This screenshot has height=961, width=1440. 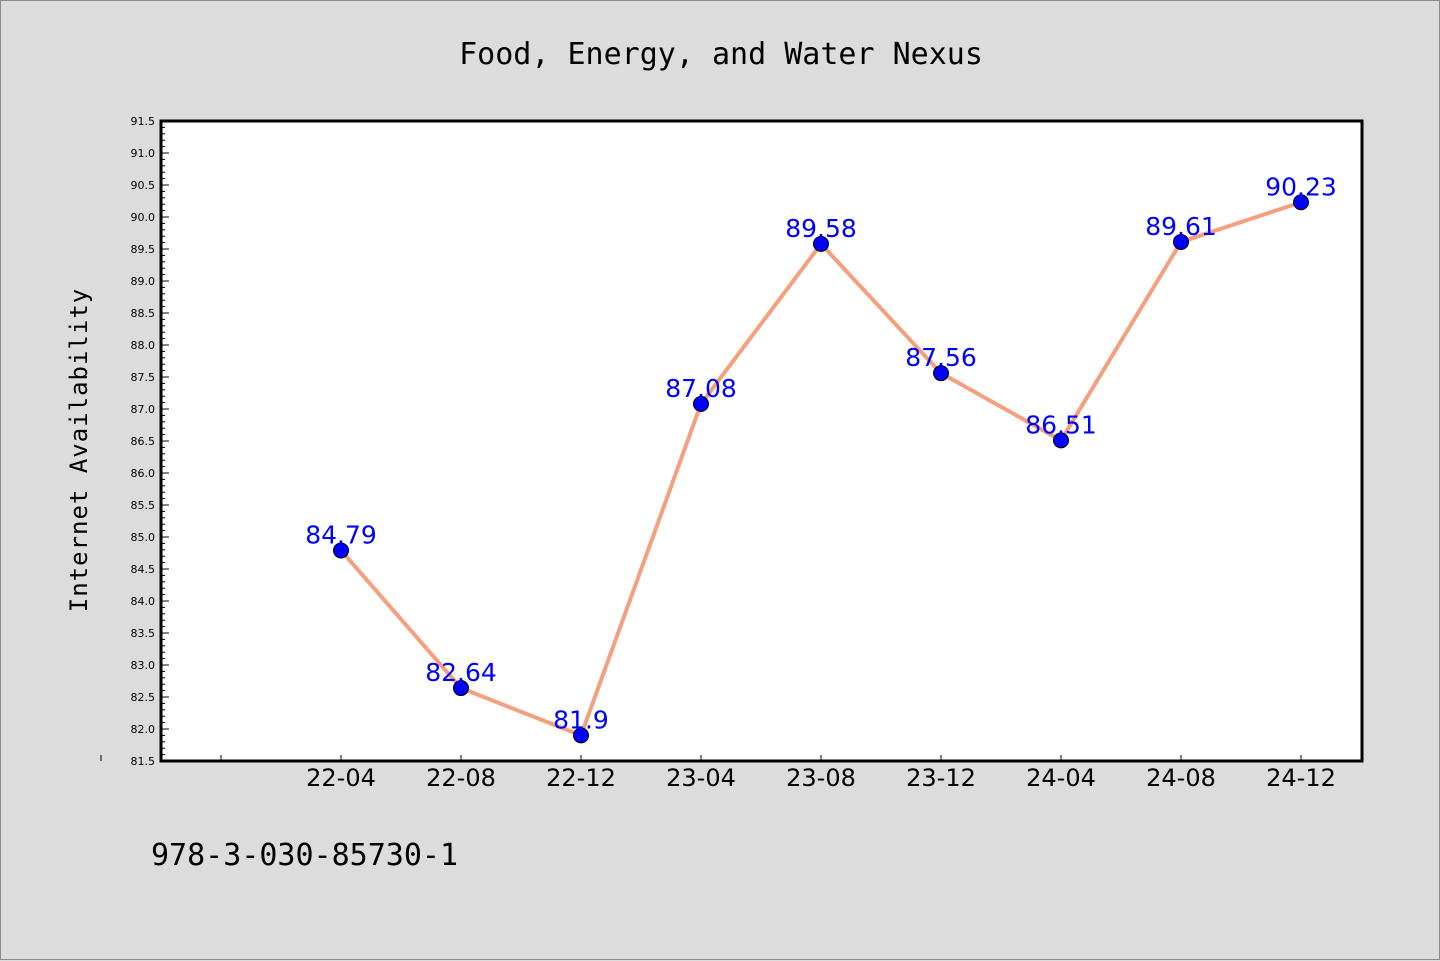 What do you see at coordinates (143, 505) in the screenshot?
I see `y-tick-label: 85.5` at bounding box center [143, 505].